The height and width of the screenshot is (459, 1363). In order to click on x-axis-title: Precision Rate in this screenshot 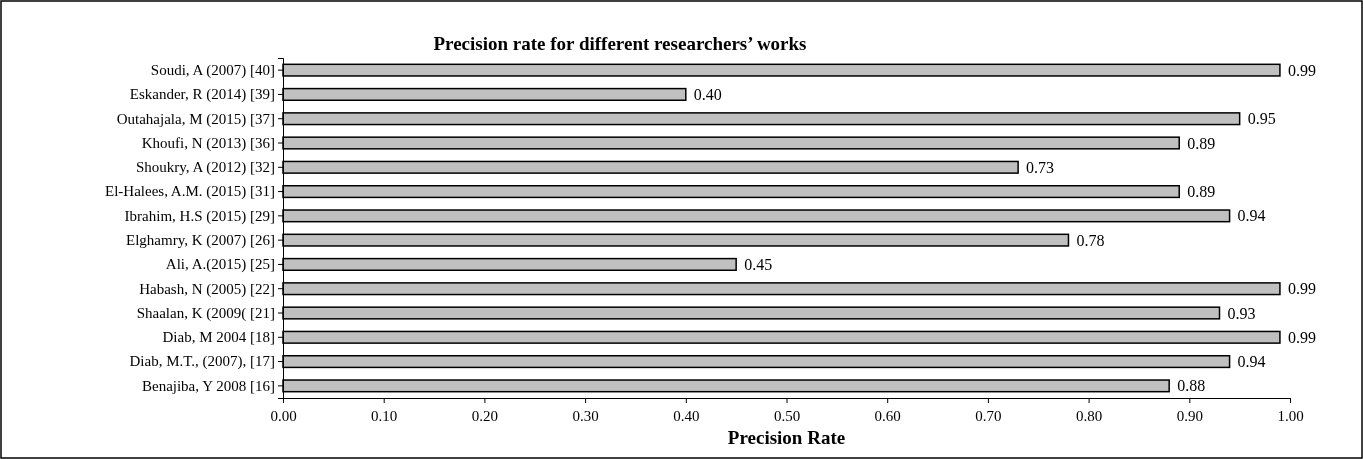, I will do `click(786, 437)`.